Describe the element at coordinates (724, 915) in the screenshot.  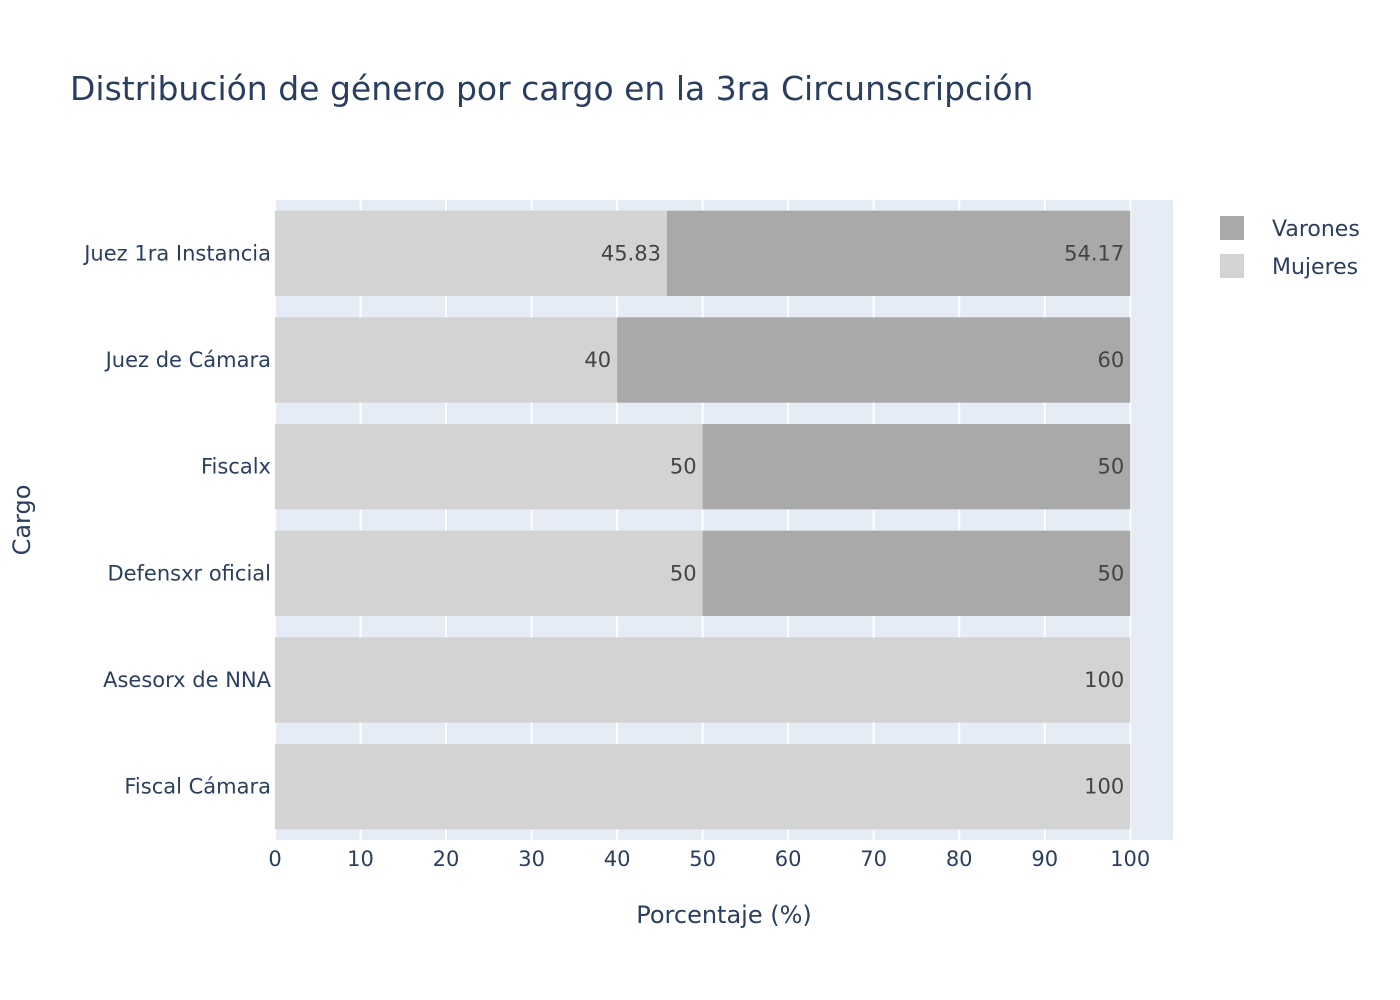
I see `x-axis-title: Porcentaje (%)` at that location.